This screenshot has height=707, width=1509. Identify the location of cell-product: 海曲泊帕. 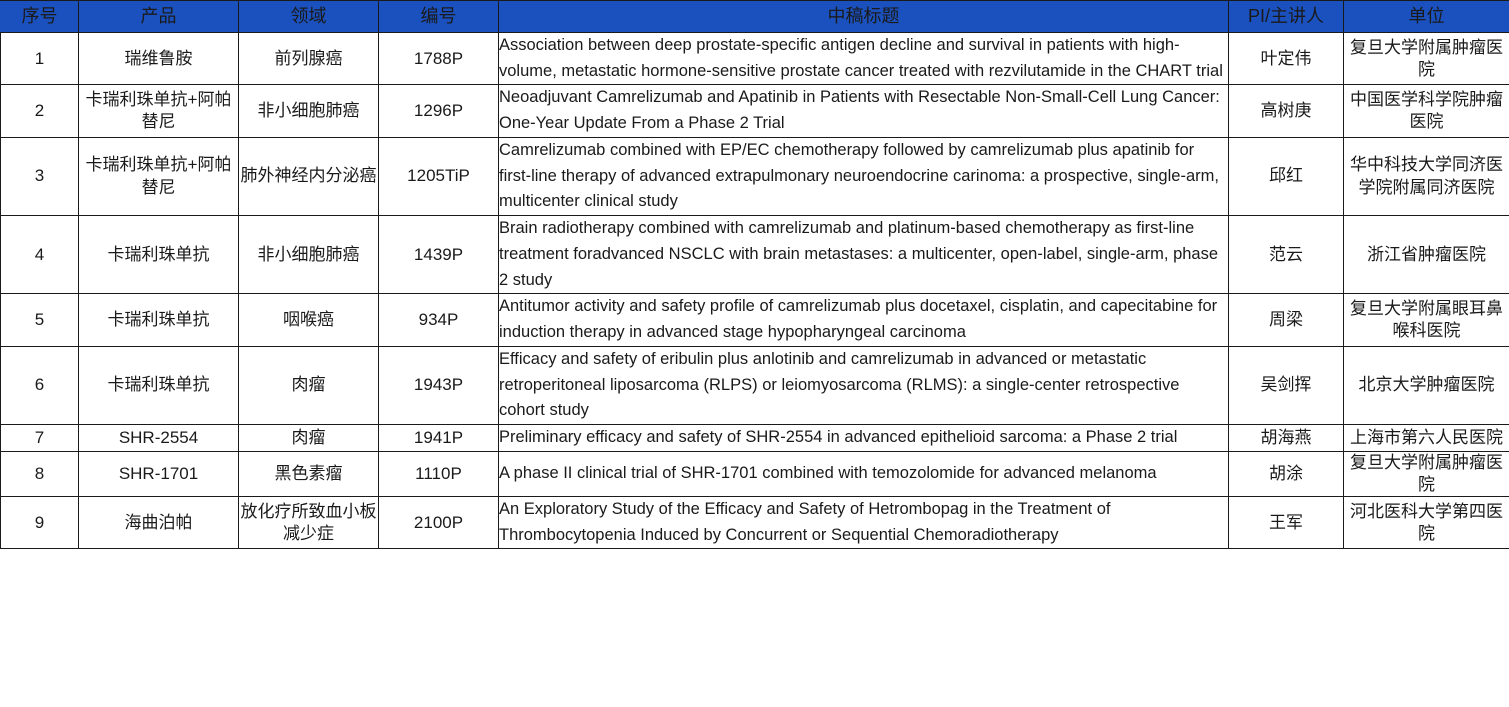
(158, 522).